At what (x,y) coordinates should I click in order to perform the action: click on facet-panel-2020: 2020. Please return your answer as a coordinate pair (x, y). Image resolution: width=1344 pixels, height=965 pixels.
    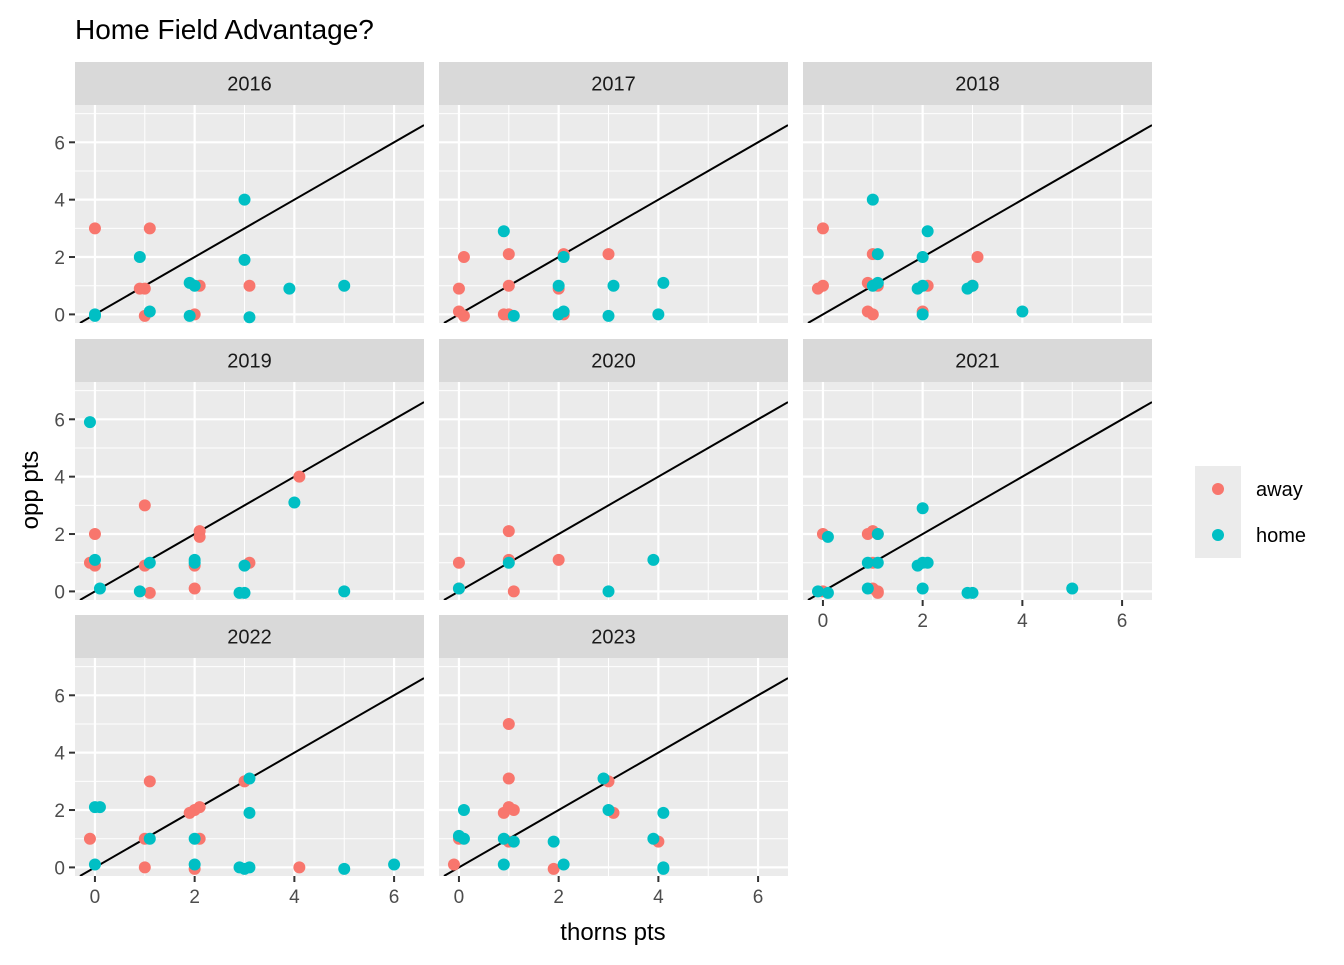
    Looking at the image, I should click on (613, 469).